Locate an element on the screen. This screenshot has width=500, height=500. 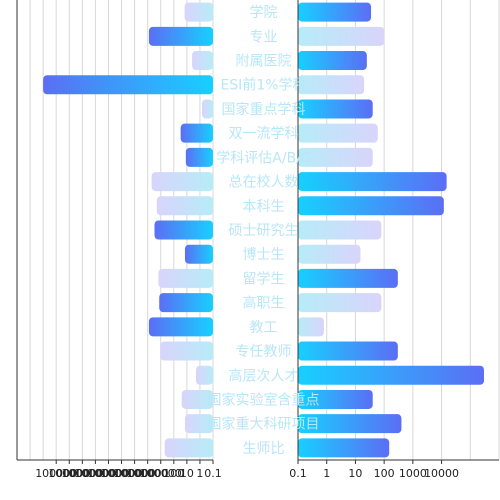
category-label: 国家重点学科 is located at coordinates (264, 109).